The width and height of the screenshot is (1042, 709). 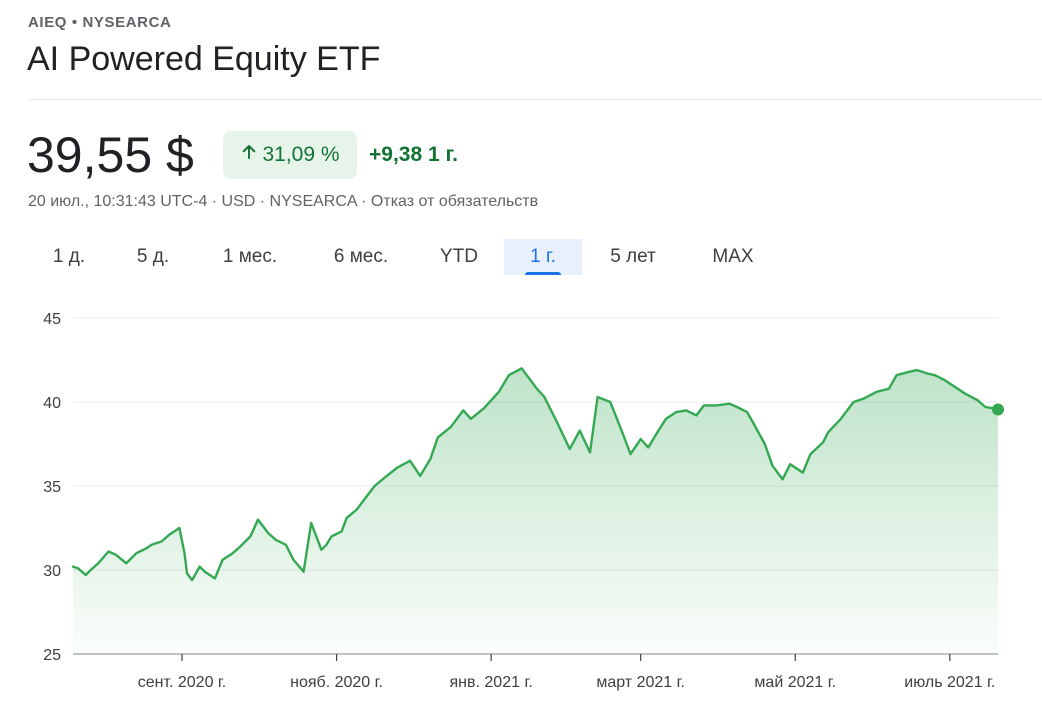 I want to click on y-tick-label: 30, so click(x=52, y=571).